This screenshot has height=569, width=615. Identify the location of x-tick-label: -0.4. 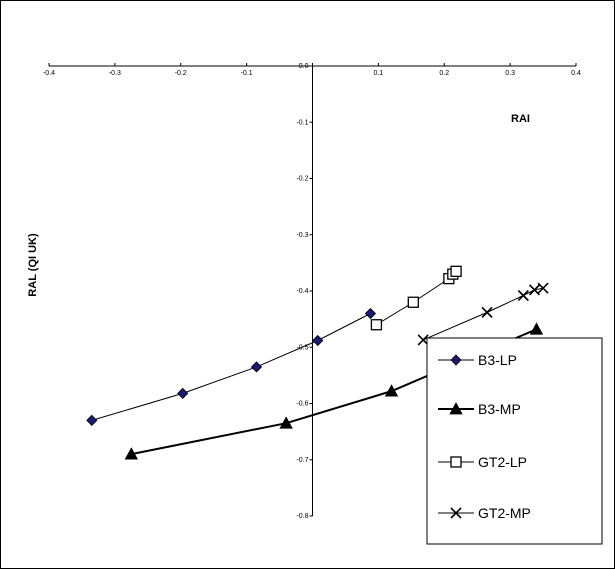
(49, 73).